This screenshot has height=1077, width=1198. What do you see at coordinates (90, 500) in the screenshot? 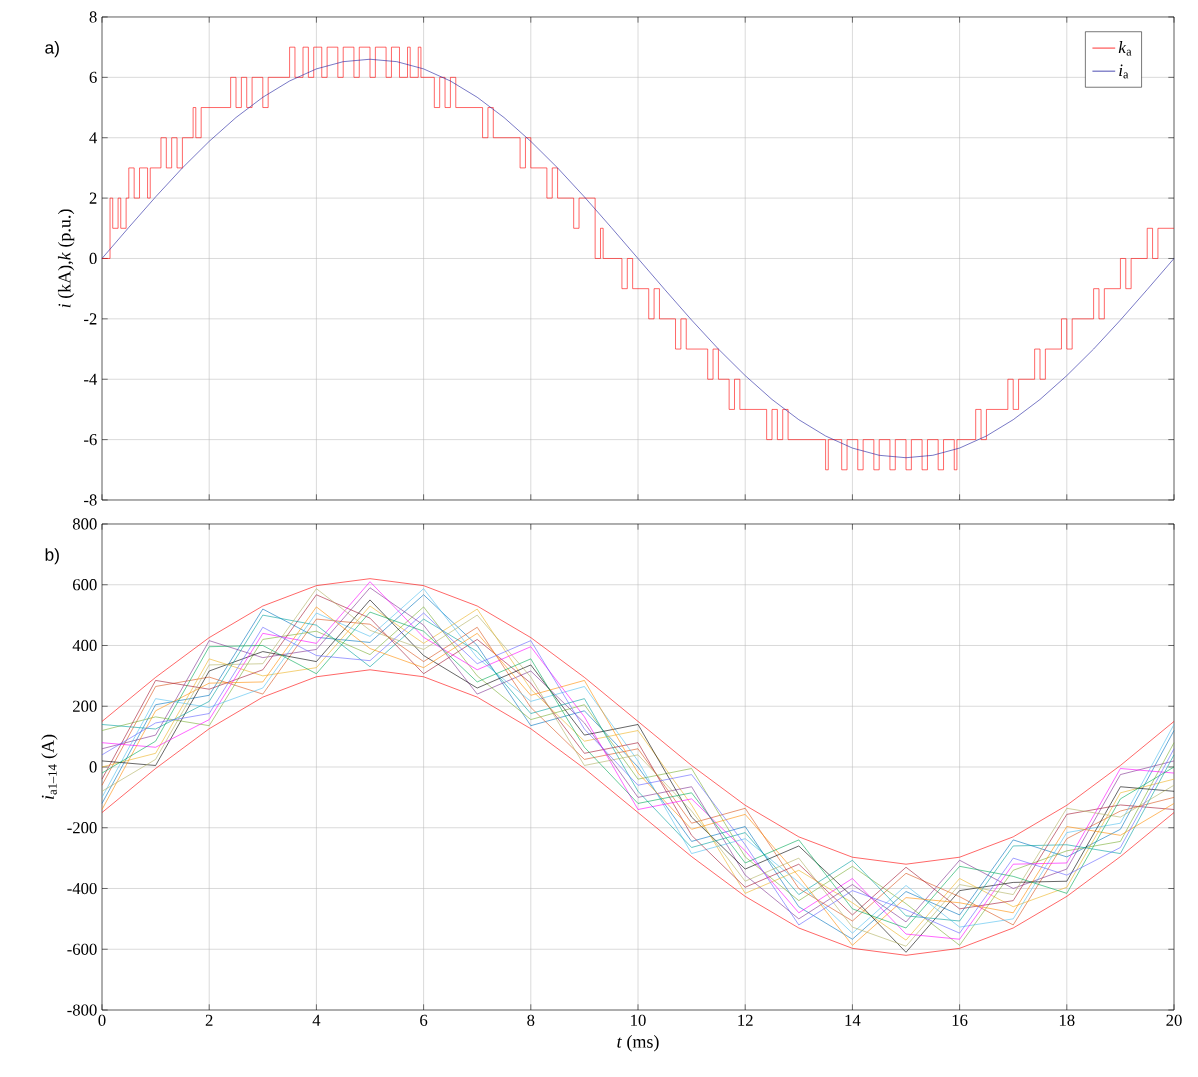
I see `y-tick-label: -8` at bounding box center [90, 500].